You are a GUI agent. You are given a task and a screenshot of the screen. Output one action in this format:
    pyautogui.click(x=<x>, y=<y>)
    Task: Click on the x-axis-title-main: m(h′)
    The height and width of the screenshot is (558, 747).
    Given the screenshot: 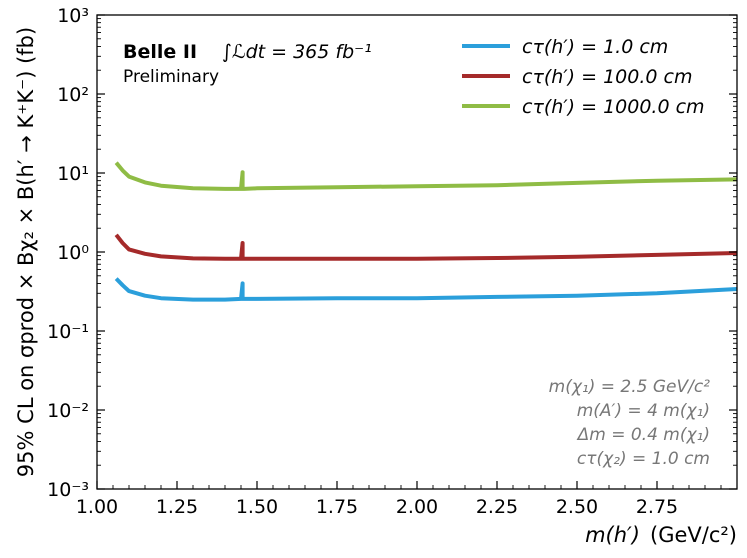 What is the action you would take?
    pyautogui.click(x=612, y=535)
    